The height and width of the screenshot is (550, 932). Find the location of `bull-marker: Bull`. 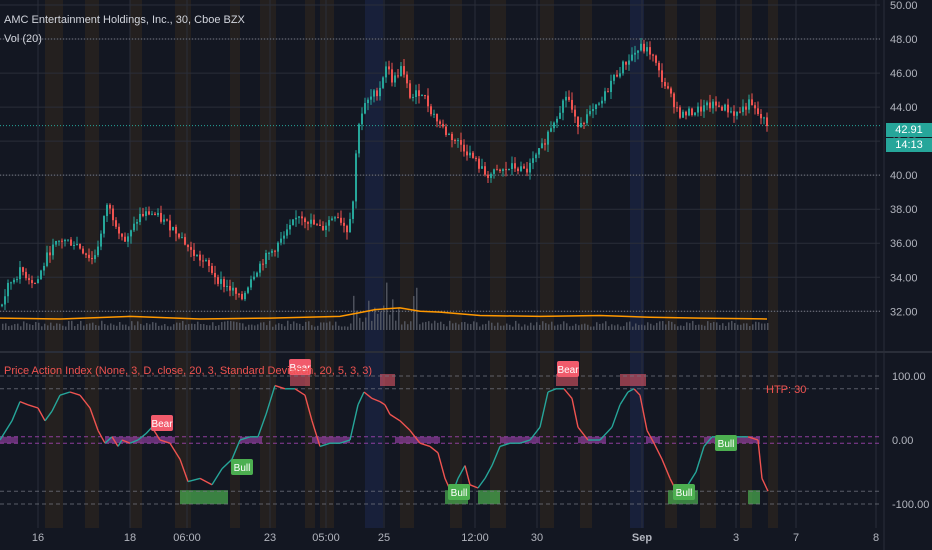

bull-marker: Bull is located at coordinates (726, 443).